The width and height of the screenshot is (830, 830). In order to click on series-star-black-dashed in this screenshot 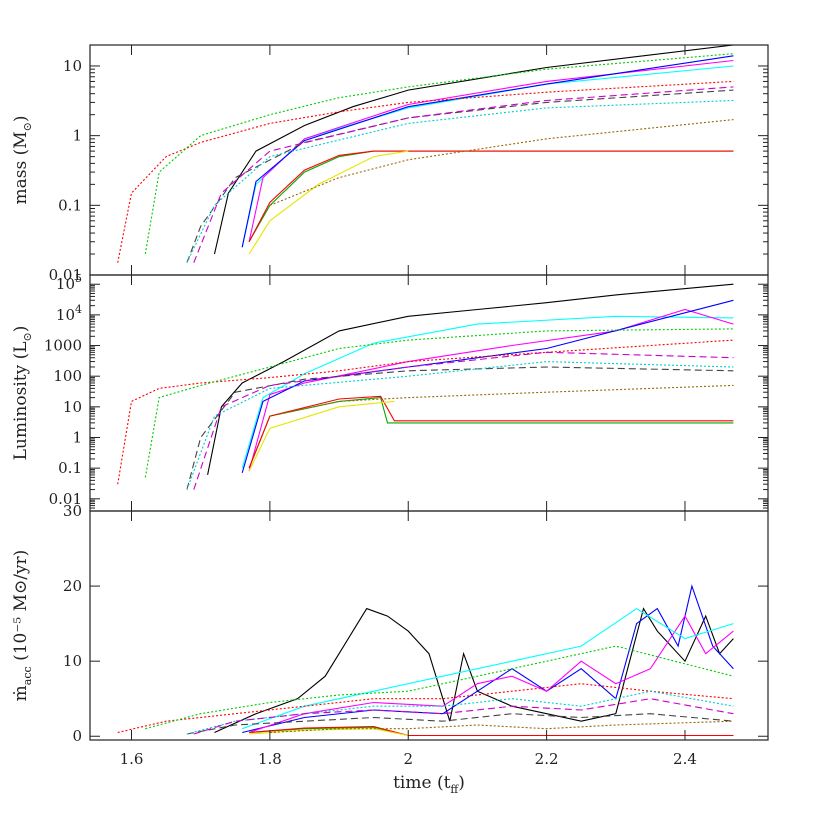, I will do `click(460, 176)`.